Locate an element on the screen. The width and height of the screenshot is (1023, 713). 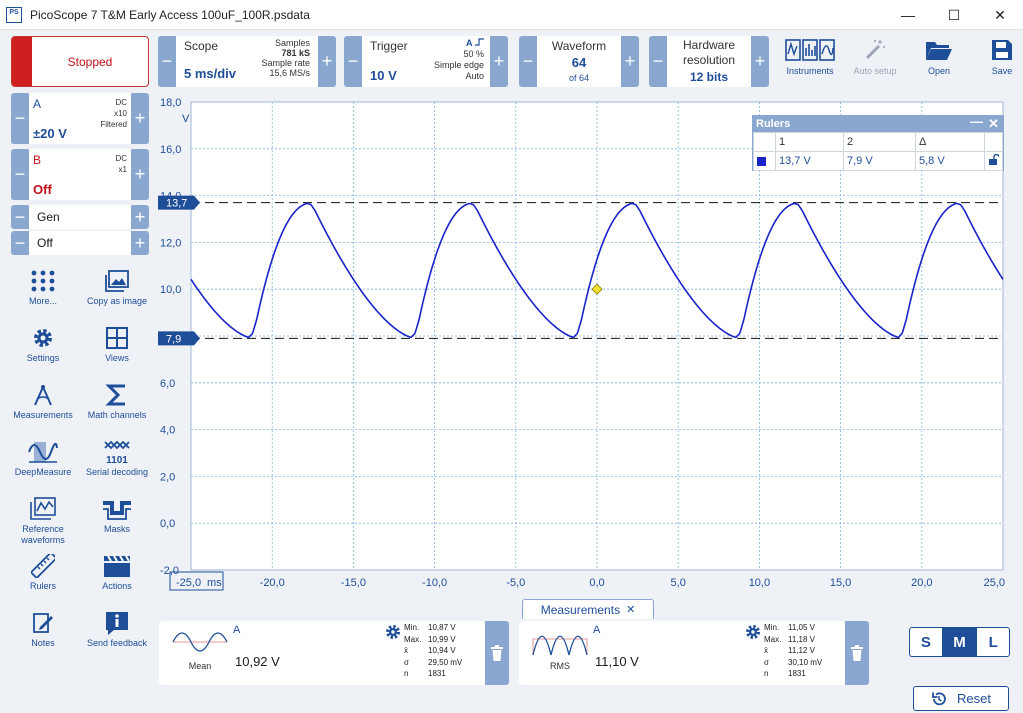
resolution-decrease-button: − is located at coordinates (658, 61).